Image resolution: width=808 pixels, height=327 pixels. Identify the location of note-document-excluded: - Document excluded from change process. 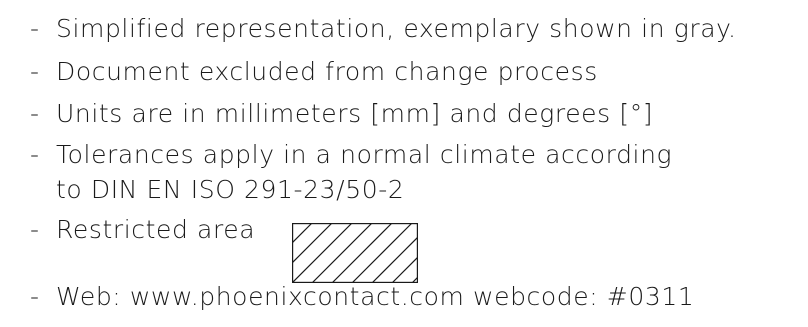
(314, 72).